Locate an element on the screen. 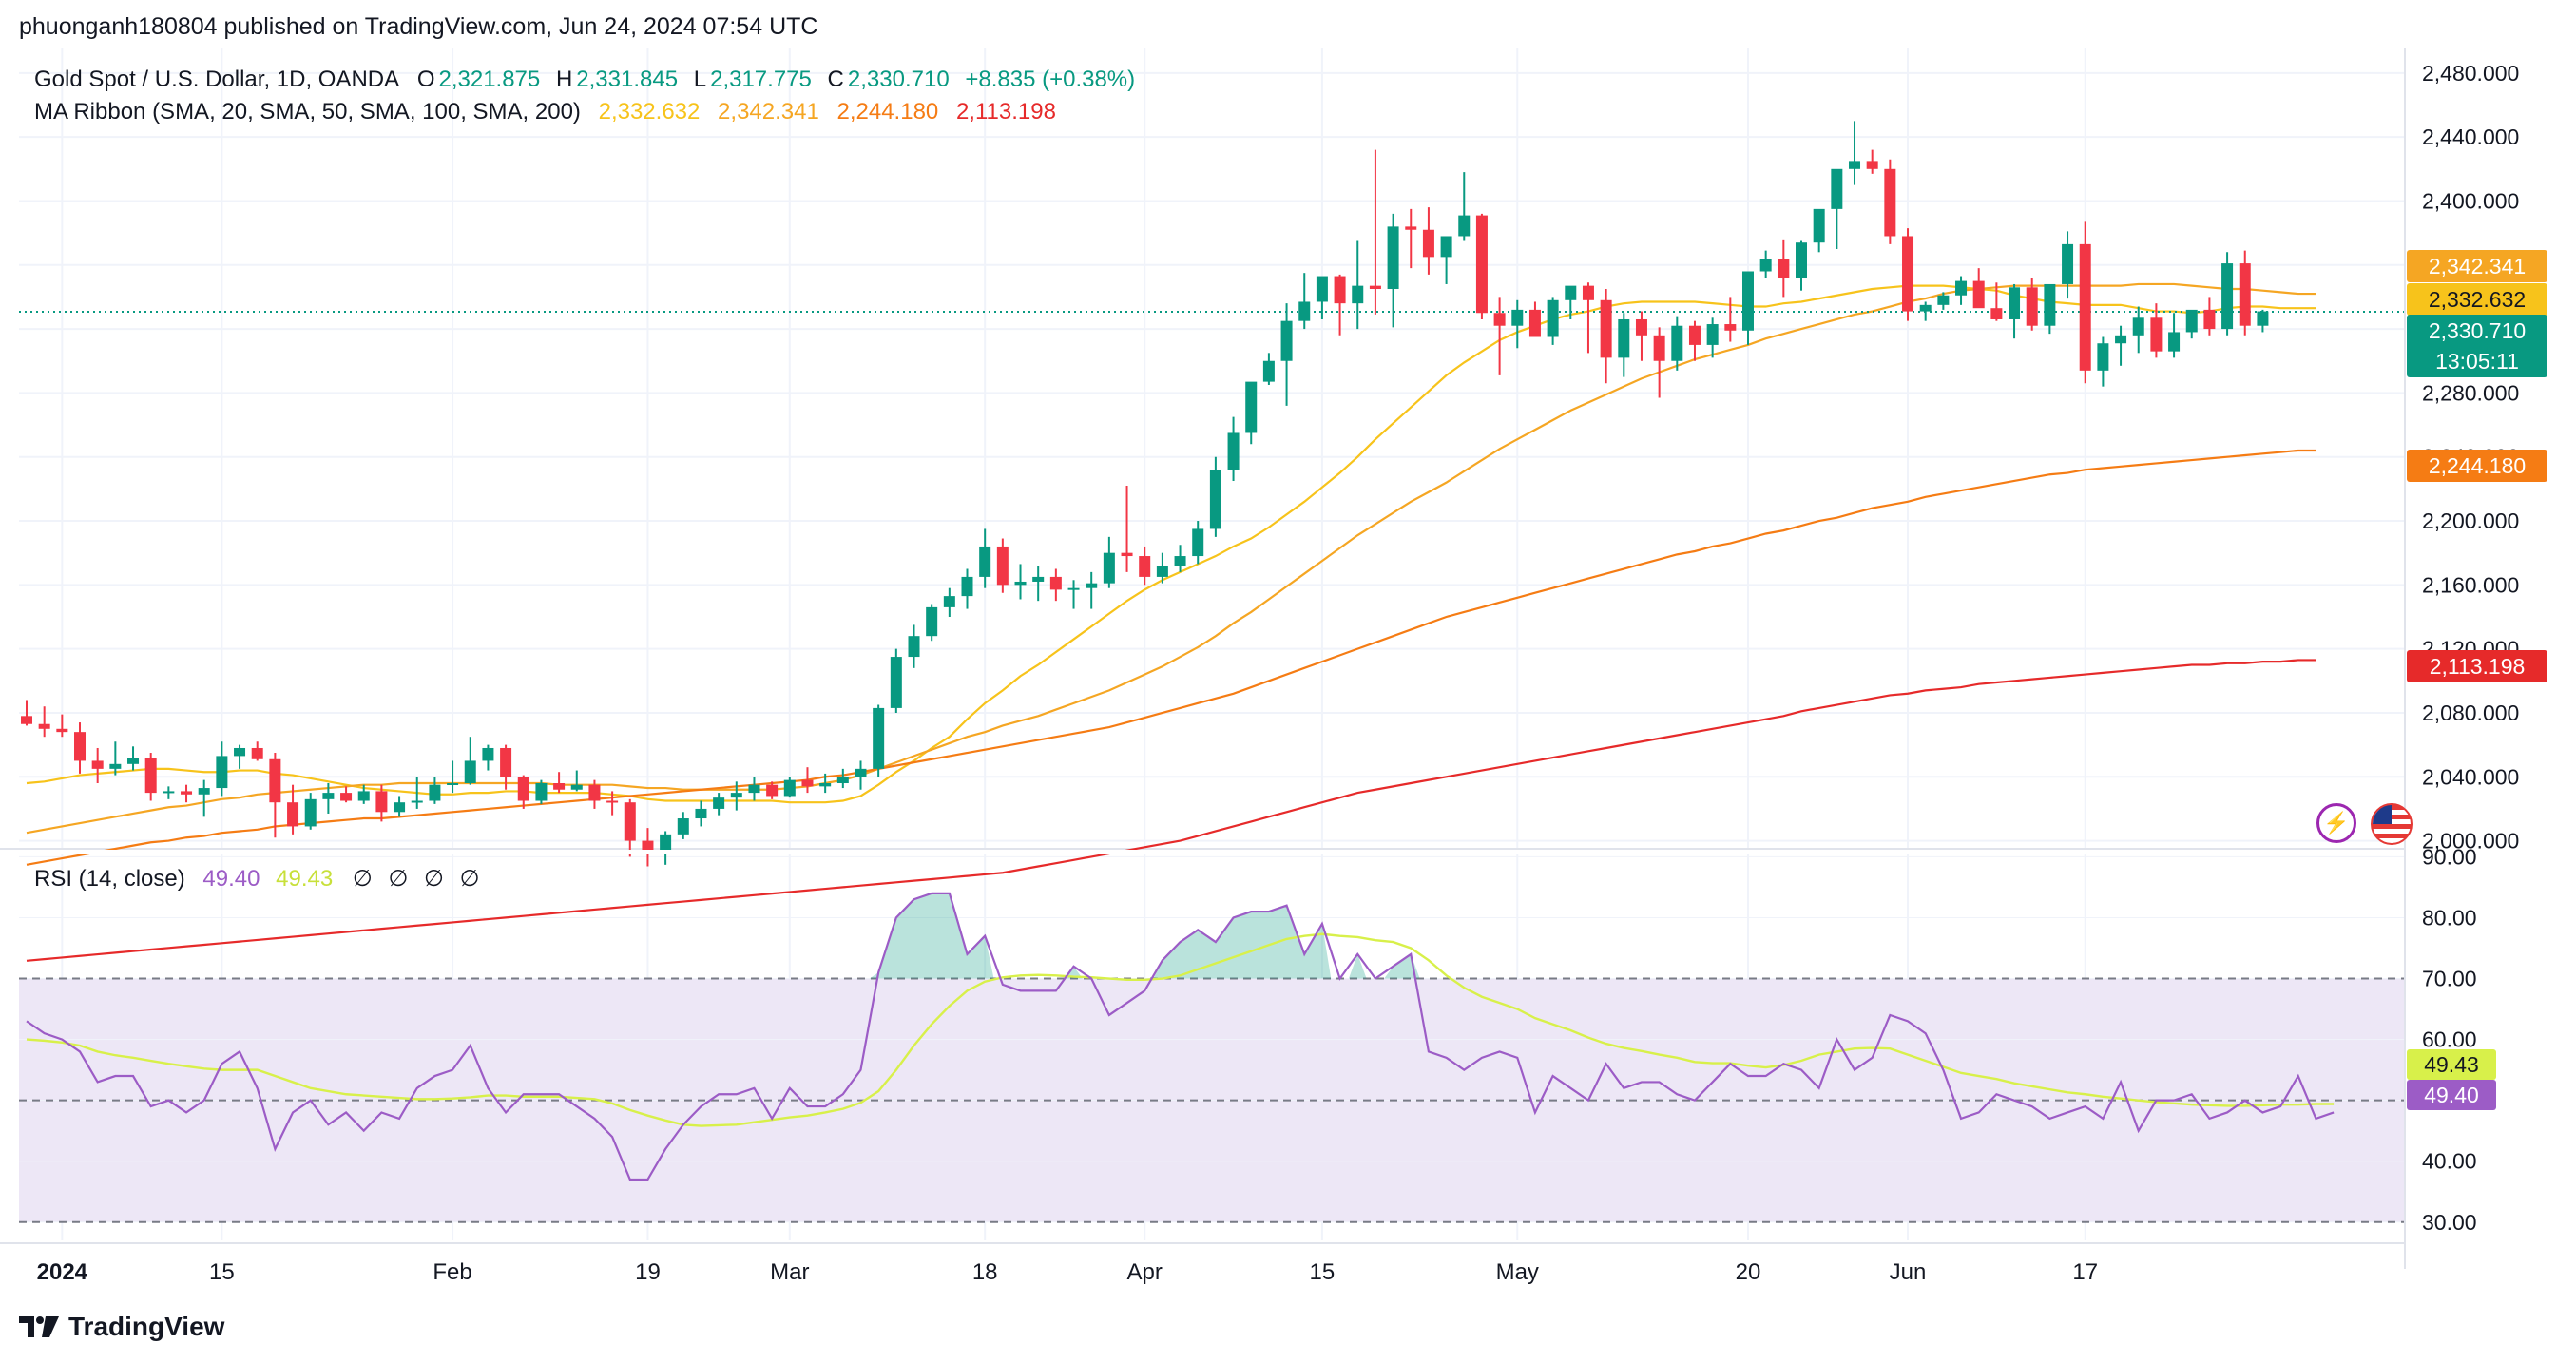 The width and height of the screenshot is (2576, 1363). change-value: +8.835 (+0.38%) is located at coordinates (1050, 79).